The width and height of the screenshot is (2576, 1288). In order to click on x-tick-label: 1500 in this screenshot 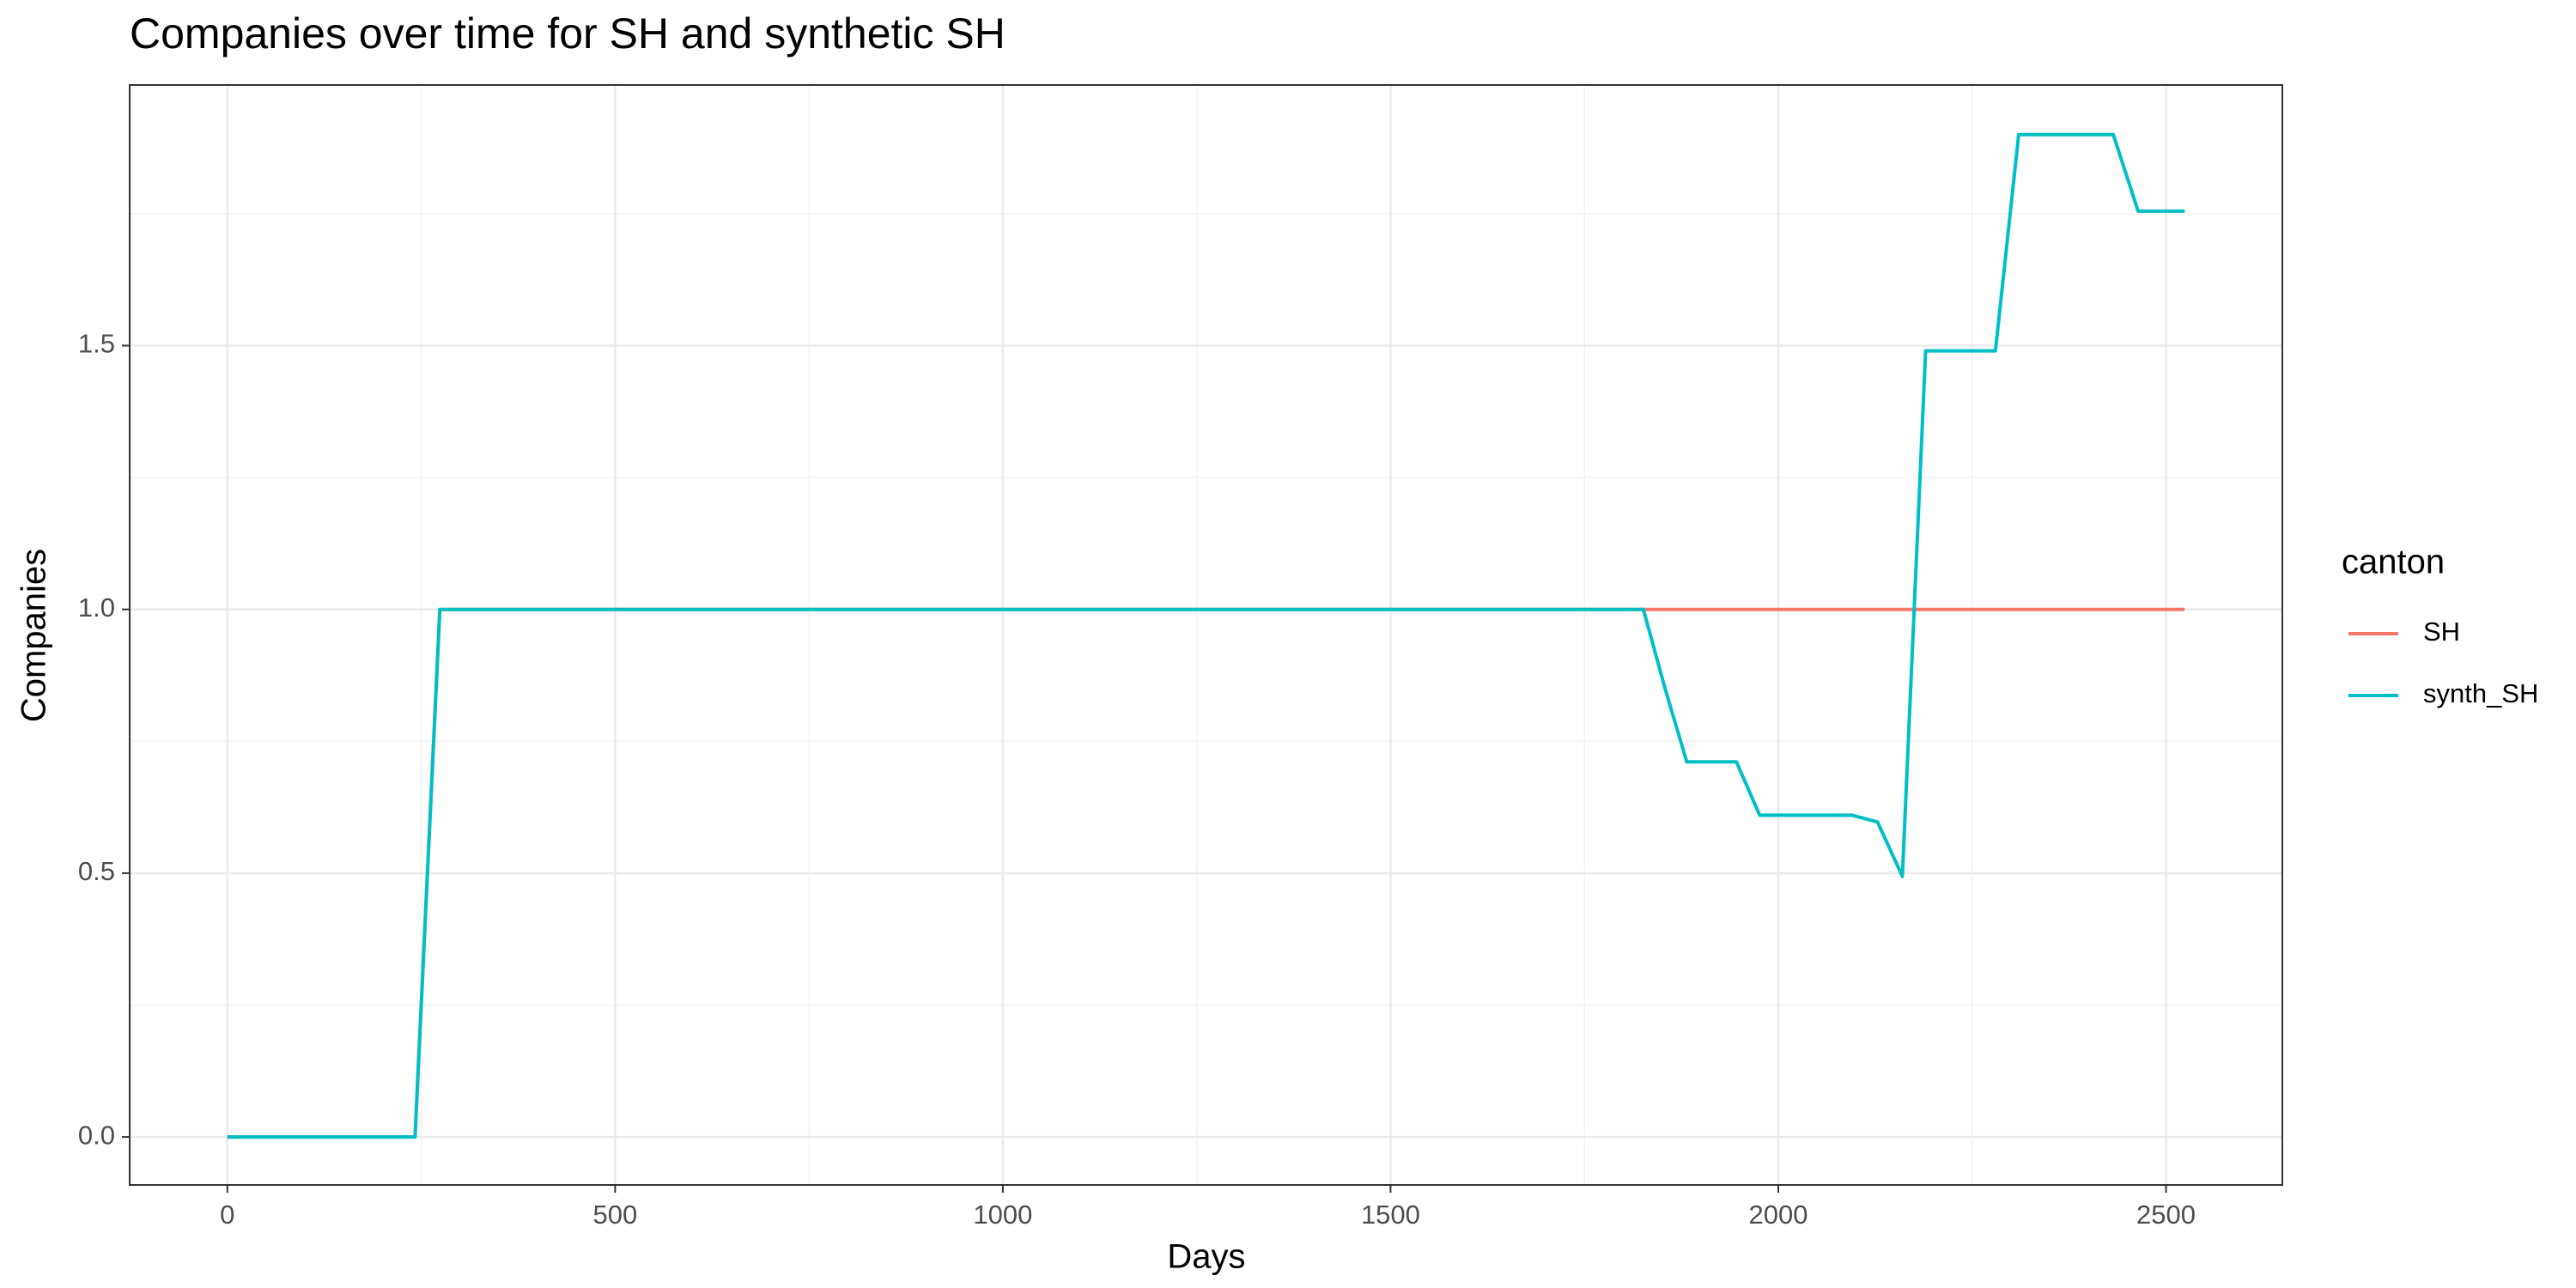, I will do `click(1390, 1215)`.